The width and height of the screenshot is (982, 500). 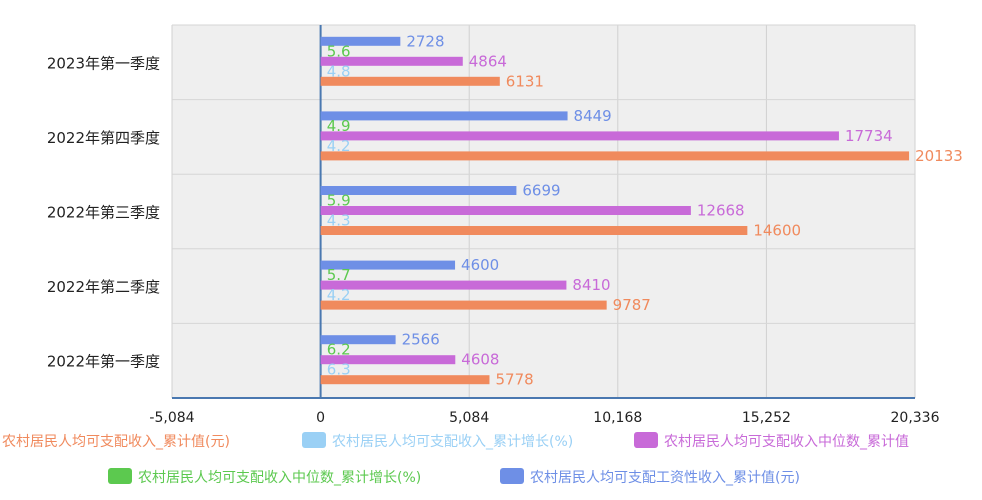 What do you see at coordinates (339, 350) in the screenshot?
I see `data-label: 6.2` at bounding box center [339, 350].